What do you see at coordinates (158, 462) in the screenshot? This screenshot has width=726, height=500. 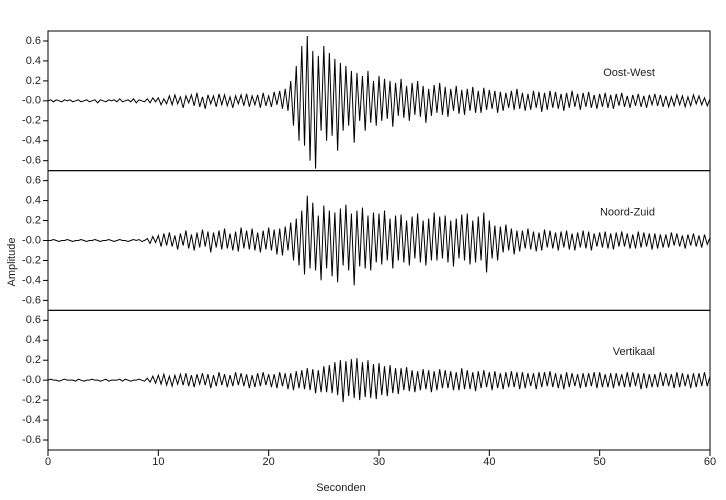 I see `x-tick-label: 10` at bounding box center [158, 462].